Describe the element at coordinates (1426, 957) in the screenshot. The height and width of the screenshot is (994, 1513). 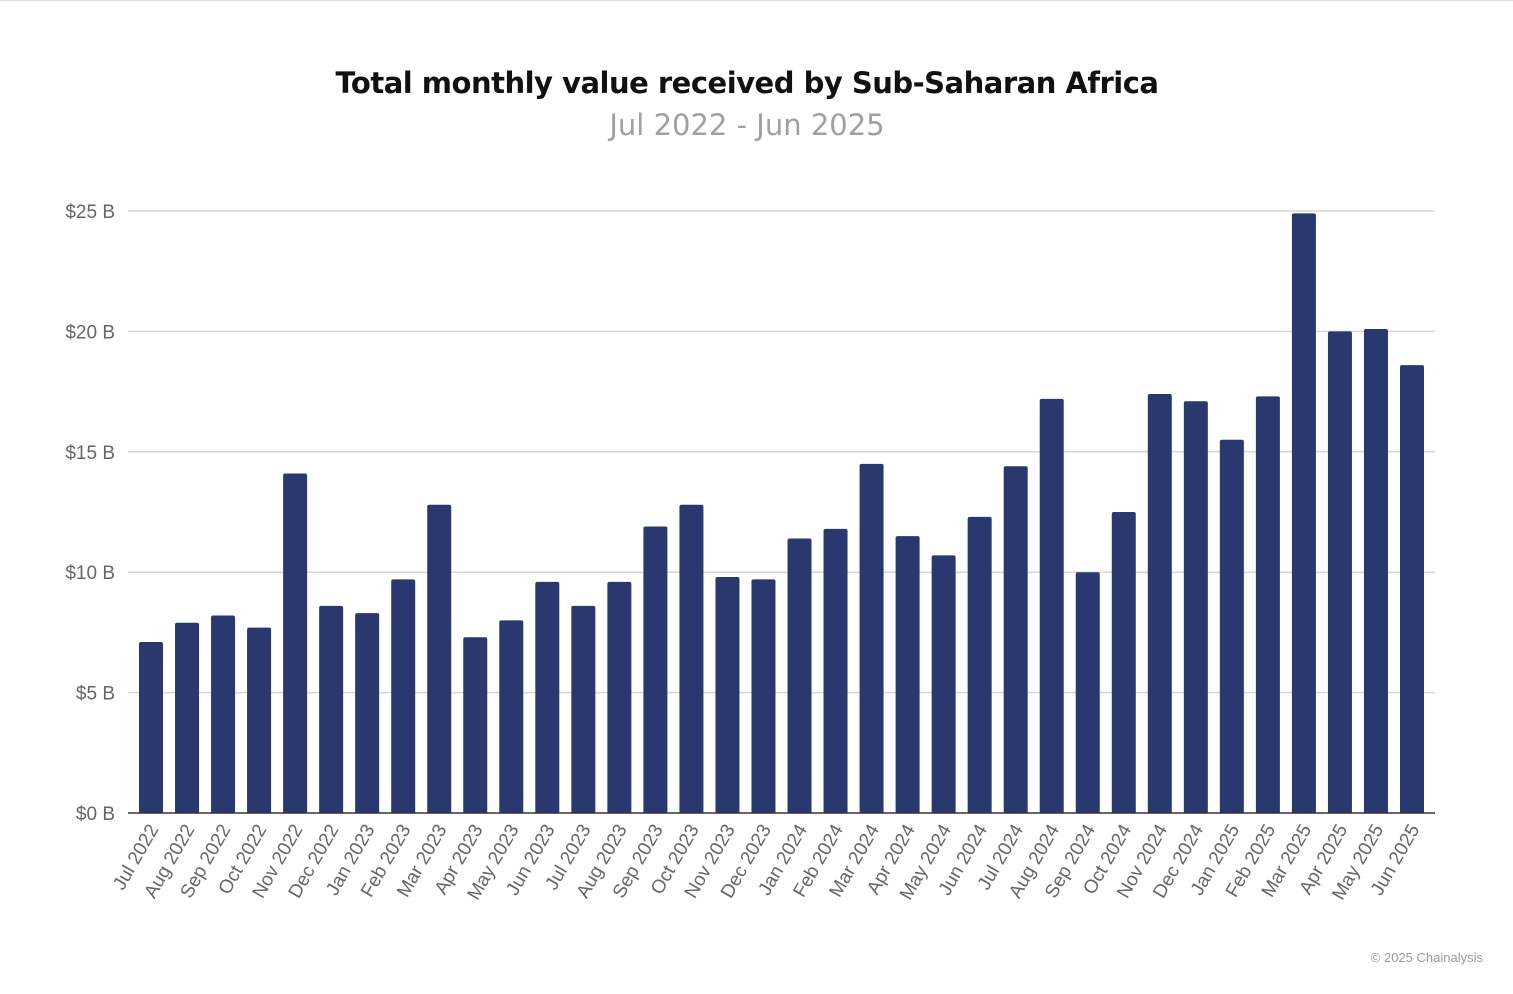
I see `copyright-credit: © 2025 Chainalysis` at that location.